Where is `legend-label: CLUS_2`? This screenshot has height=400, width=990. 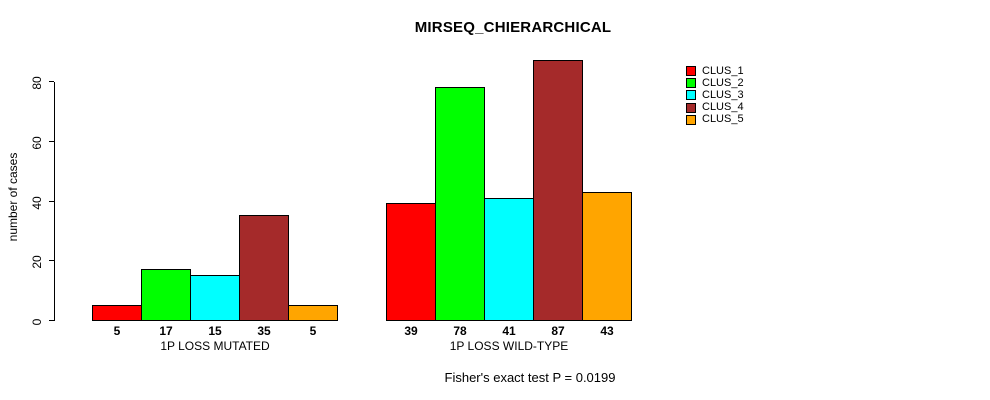 legend-label: CLUS_2 is located at coordinates (723, 82).